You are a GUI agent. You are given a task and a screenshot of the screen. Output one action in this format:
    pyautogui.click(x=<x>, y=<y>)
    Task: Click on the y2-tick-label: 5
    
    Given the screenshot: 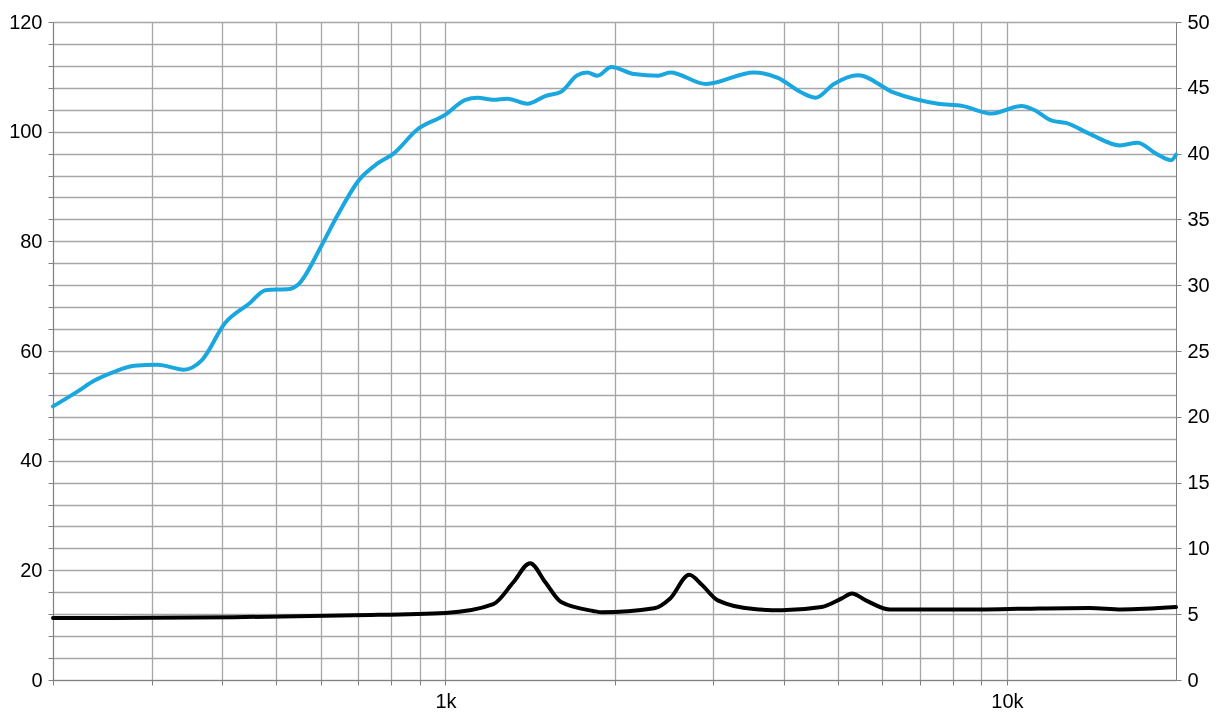 What is the action you would take?
    pyautogui.click(x=1193, y=613)
    